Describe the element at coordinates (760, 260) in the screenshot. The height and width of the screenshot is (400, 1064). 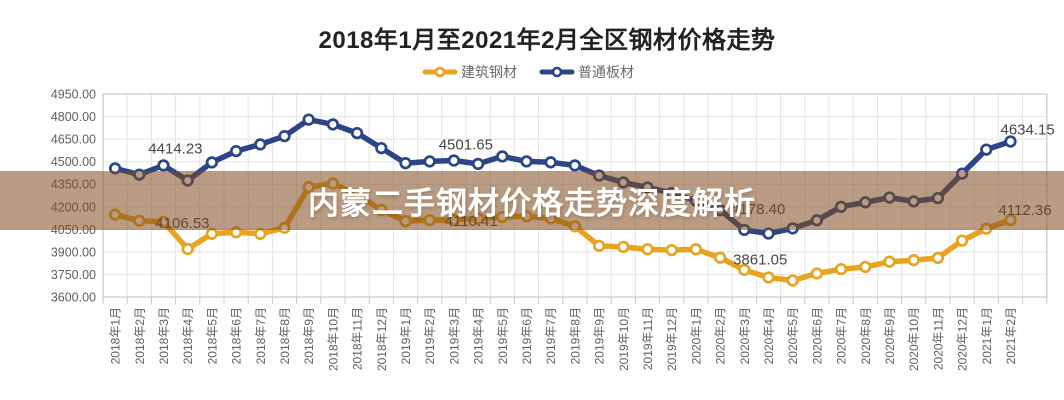
I see `svg-text: 3861.05` at that location.